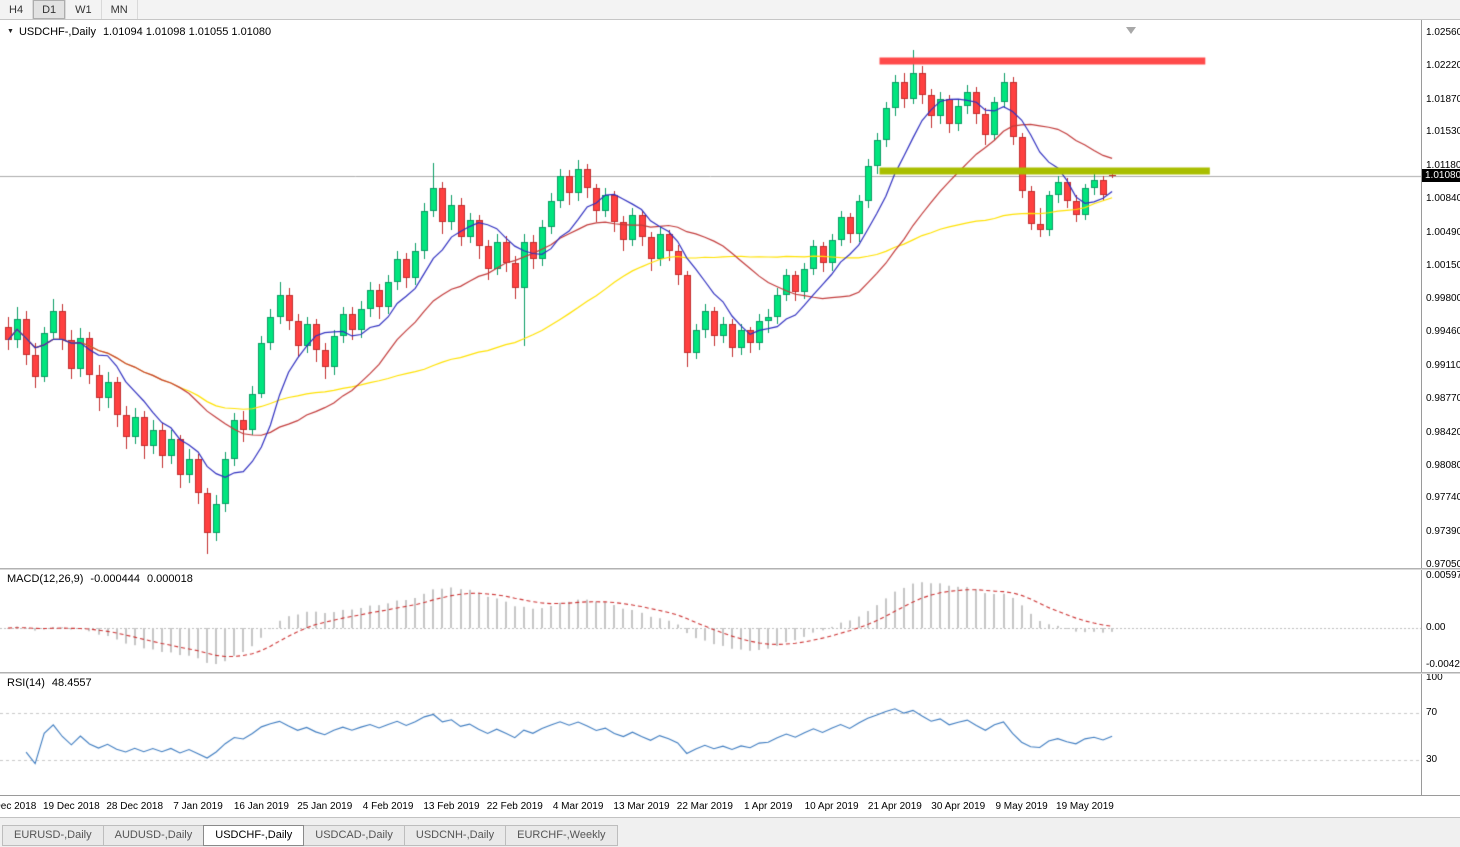 This screenshot has width=1460, height=847. What do you see at coordinates (730, 10) in the screenshot?
I see `timeframe-toolbar: H4 D1 W1 MN` at bounding box center [730, 10].